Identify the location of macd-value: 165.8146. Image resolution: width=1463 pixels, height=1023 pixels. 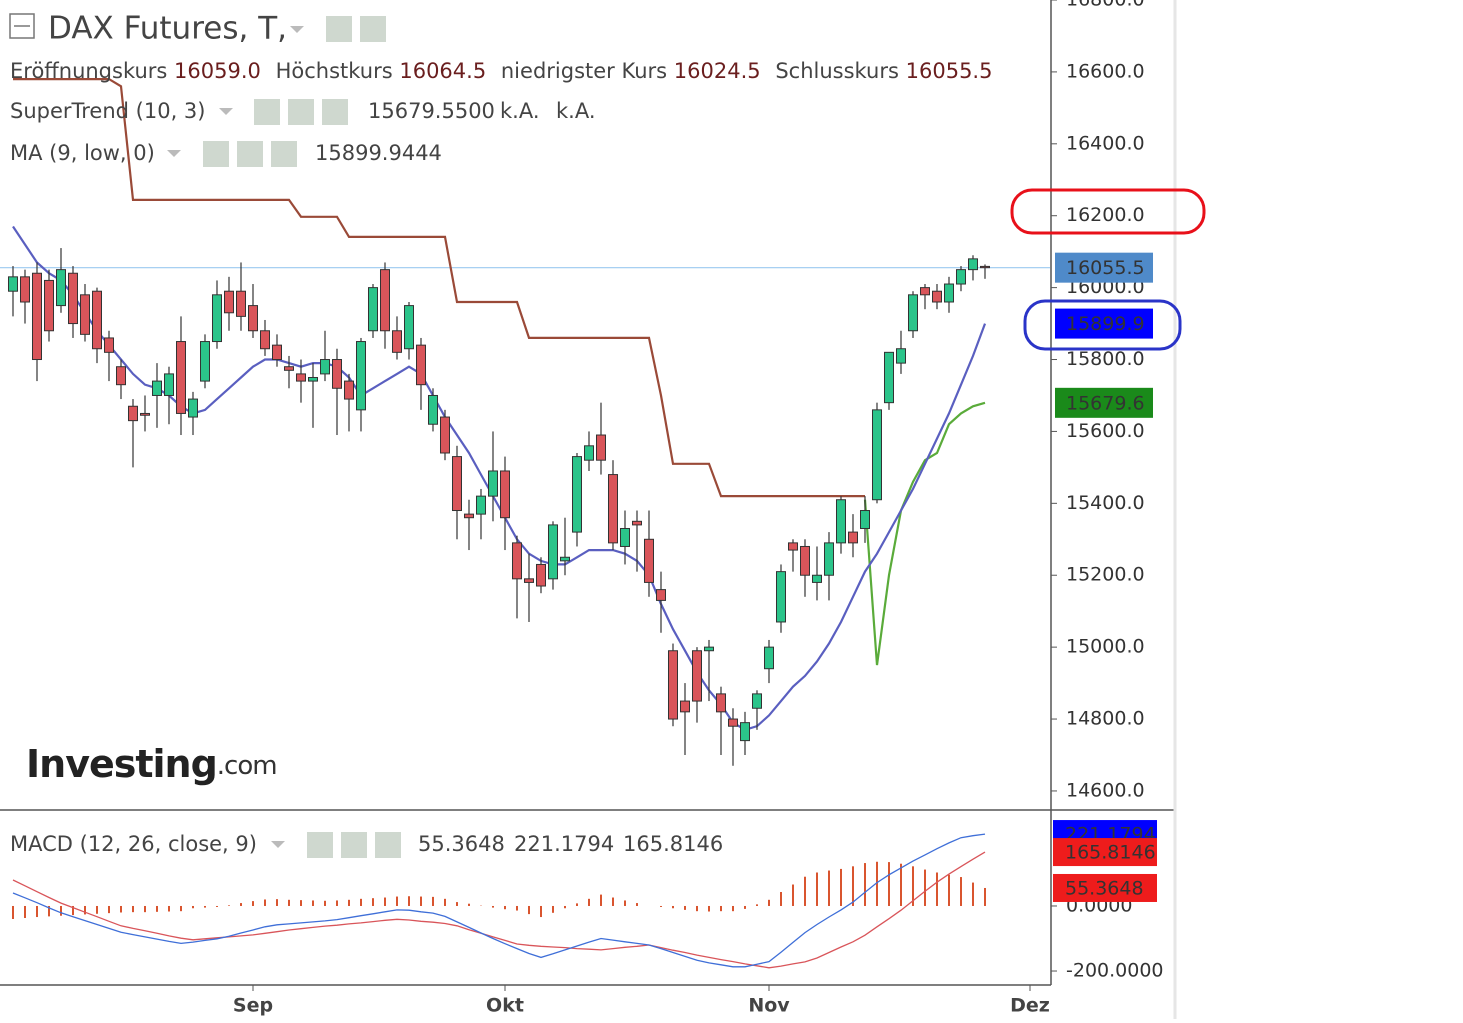
(673, 844).